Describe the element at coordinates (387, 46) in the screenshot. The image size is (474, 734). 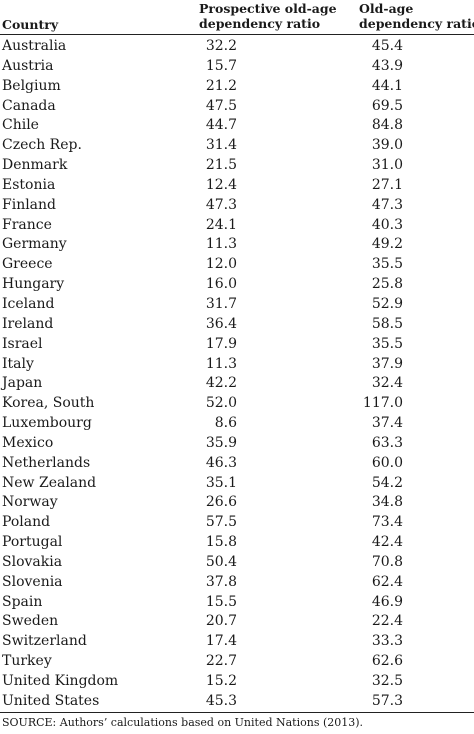
I see `cell-oldage-ratio: 45.4` at that location.